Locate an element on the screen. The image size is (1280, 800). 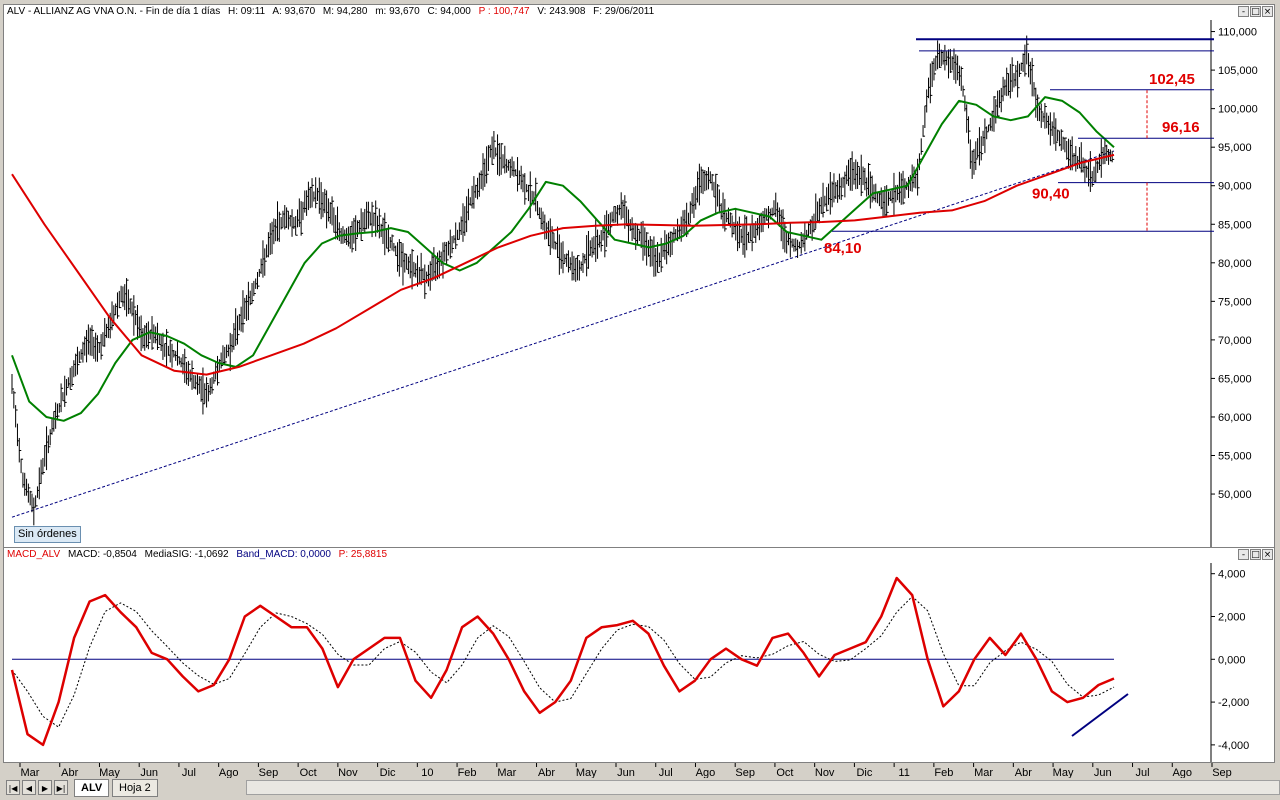
title-high: M: 94,280 is located at coordinates (345, 11).